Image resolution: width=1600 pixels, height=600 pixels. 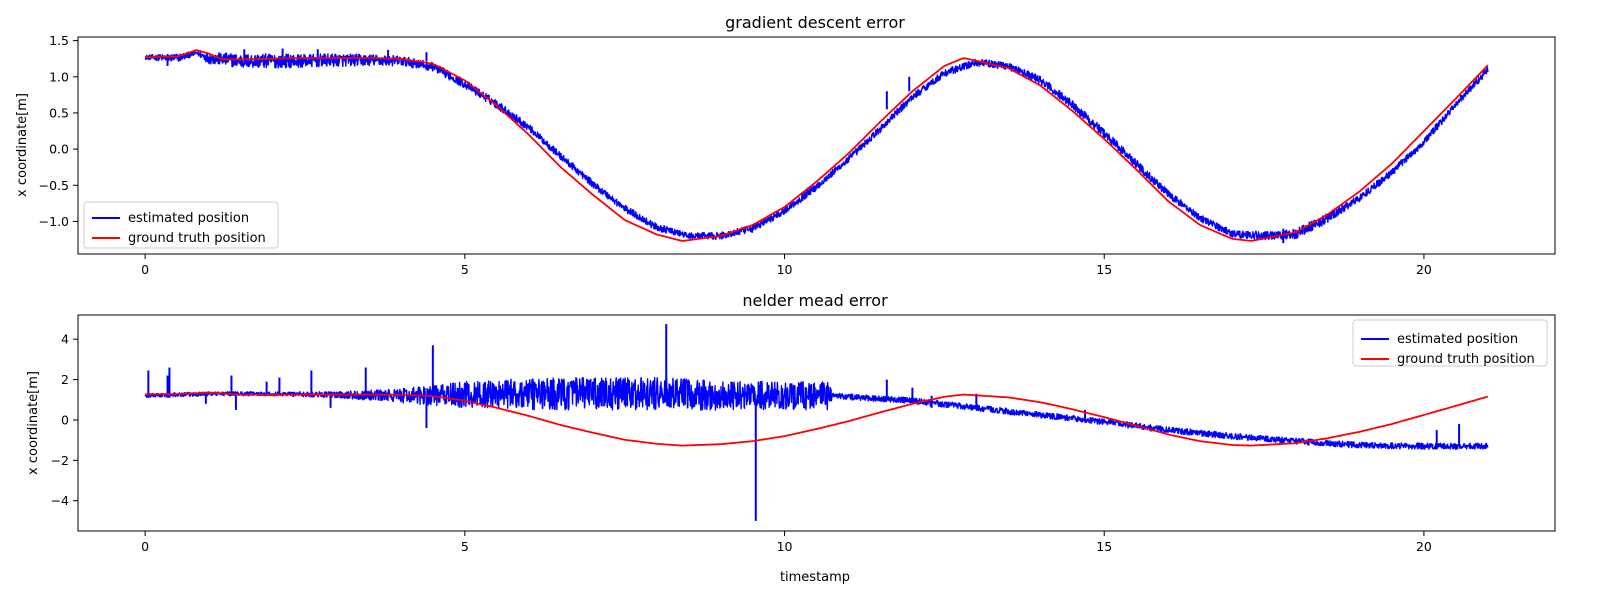 I want to click on y-tick-label: 0, so click(x=65, y=419).